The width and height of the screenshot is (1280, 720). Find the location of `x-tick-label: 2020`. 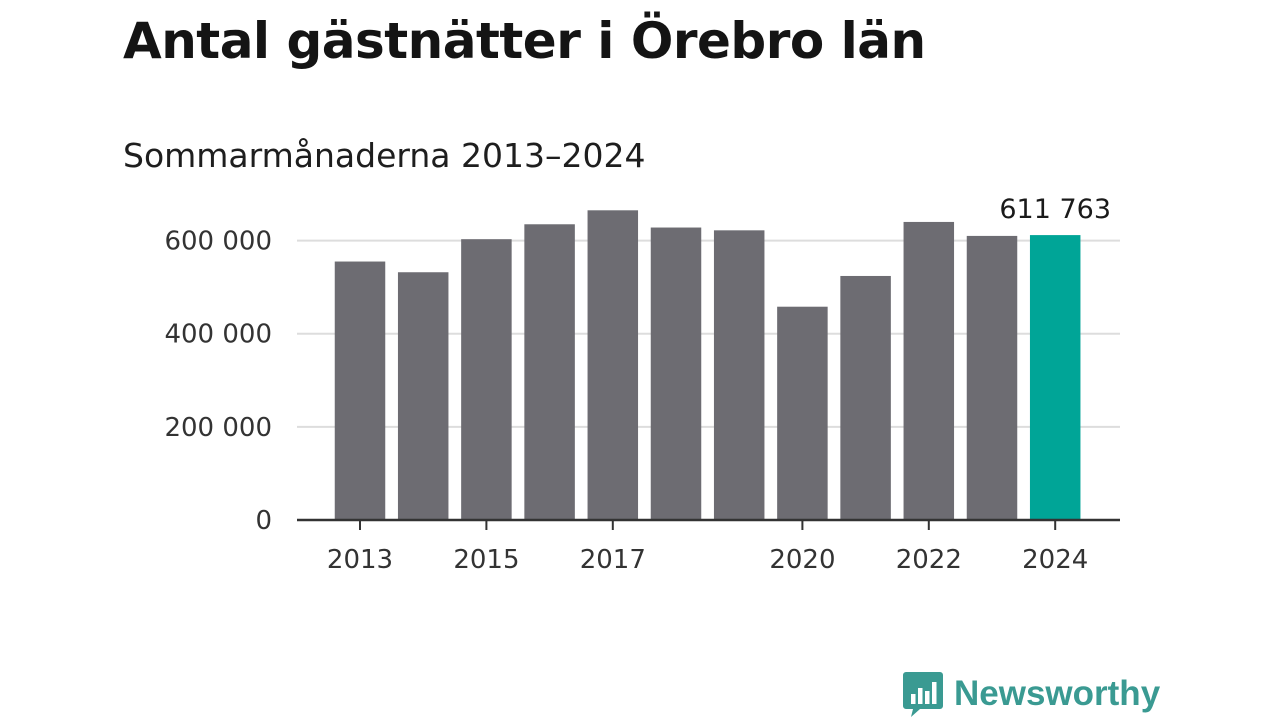

x-tick-label: 2020 is located at coordinates (802, 560).